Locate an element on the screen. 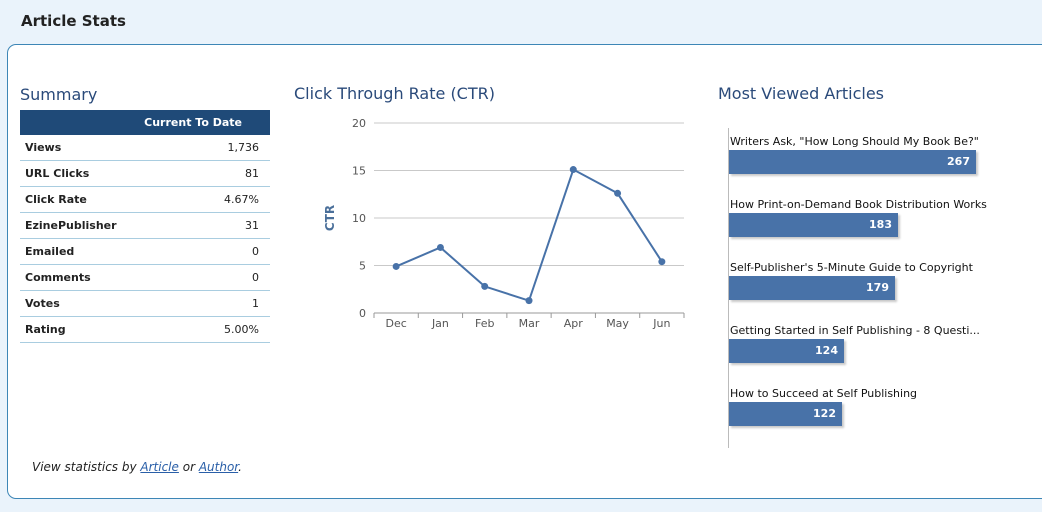 The width and height of the screenshot is (1042, 512). ctr-line-chart: 0 5 10 15 20 Dec Jan Feb Mar Apr May Jun CTR is located at coordinates (504, 223).